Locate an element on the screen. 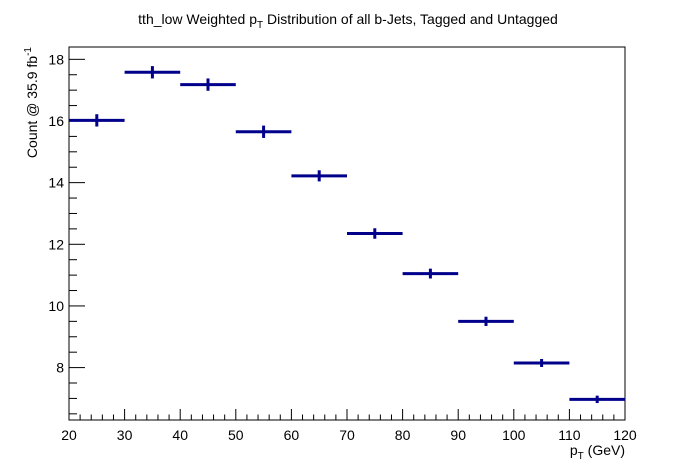  x-tick-label: 40 is located at coordinates (180, 435).